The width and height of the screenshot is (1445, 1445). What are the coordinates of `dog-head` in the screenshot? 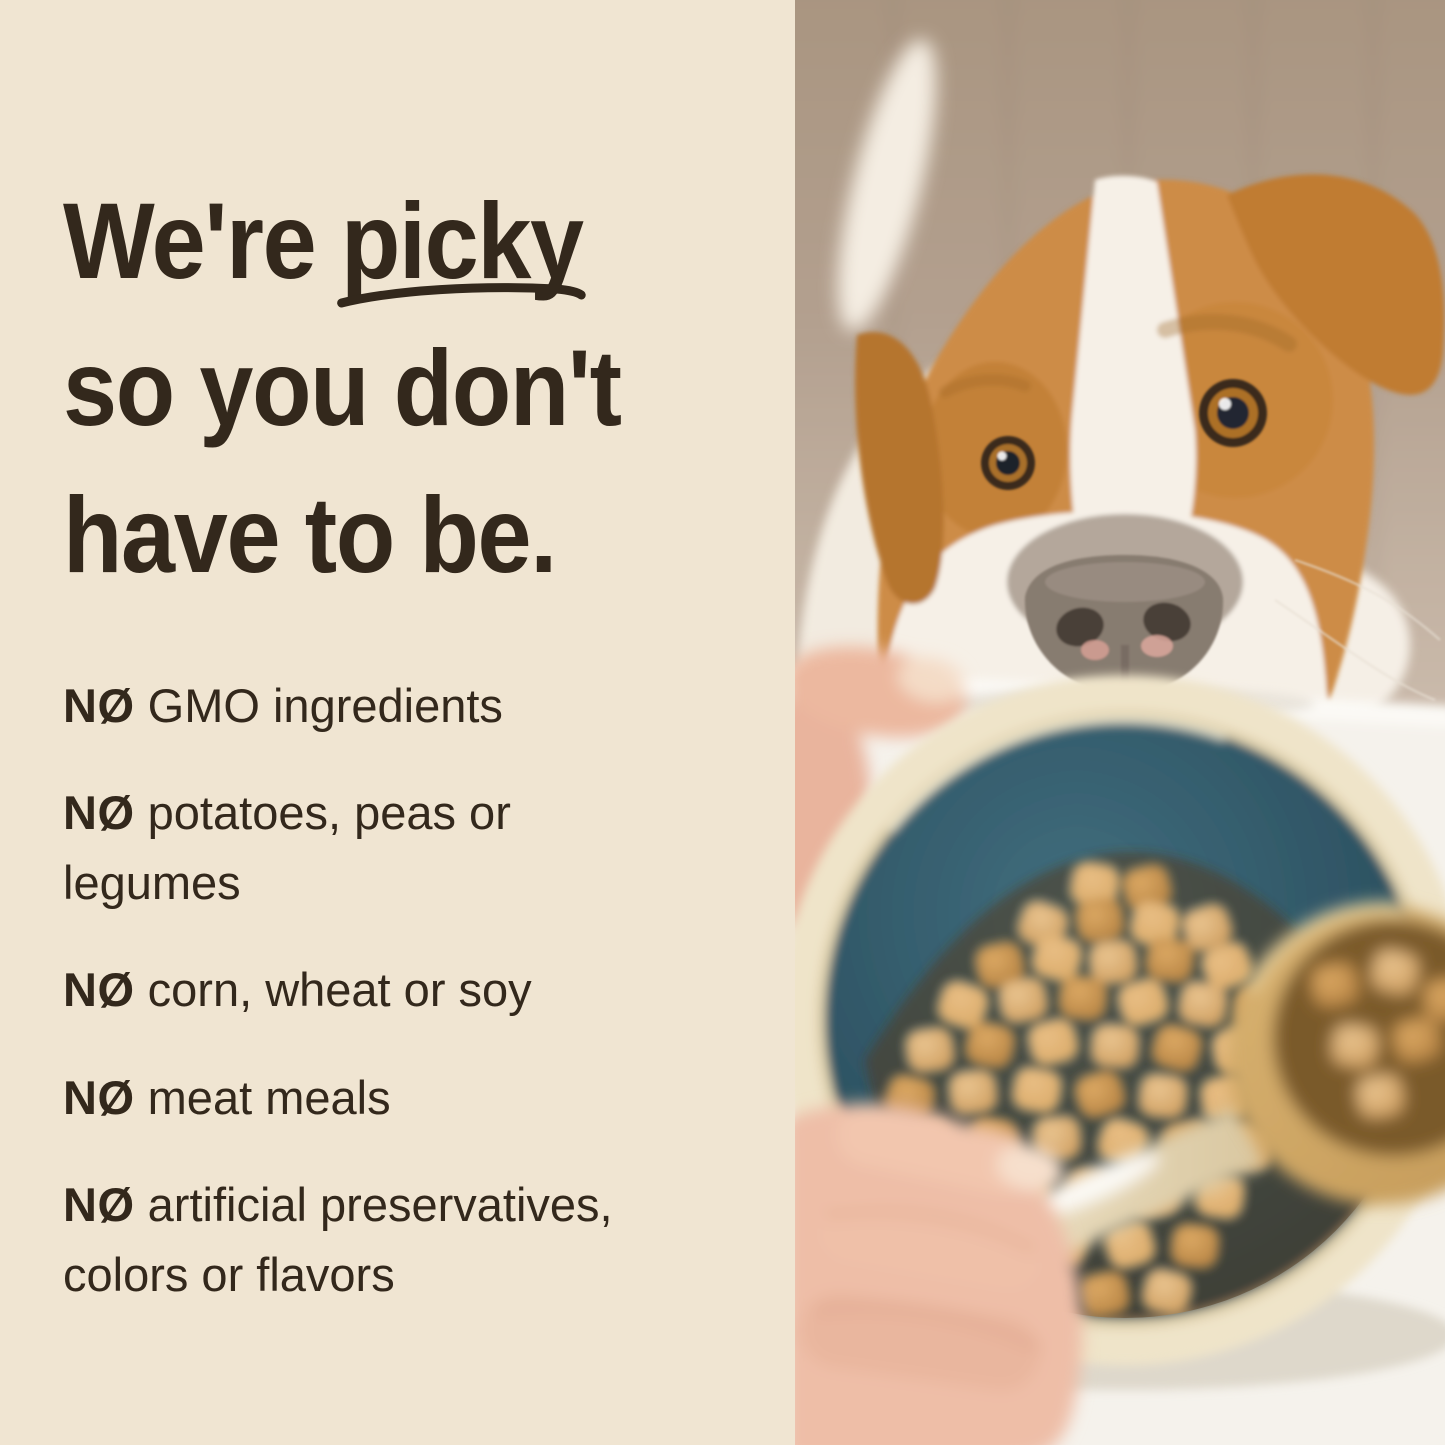 It's located at (1150, 438).